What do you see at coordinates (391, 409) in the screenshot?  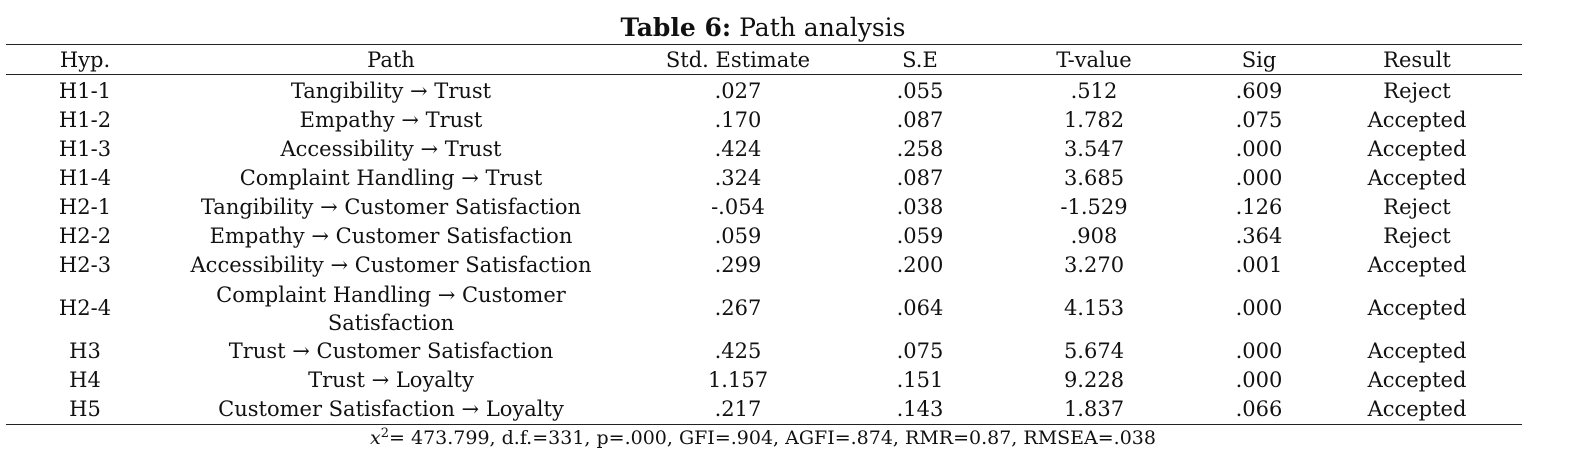 I see `cell-path: Customer Satisfaction → Loyalty` at bounding box center [391, 409].